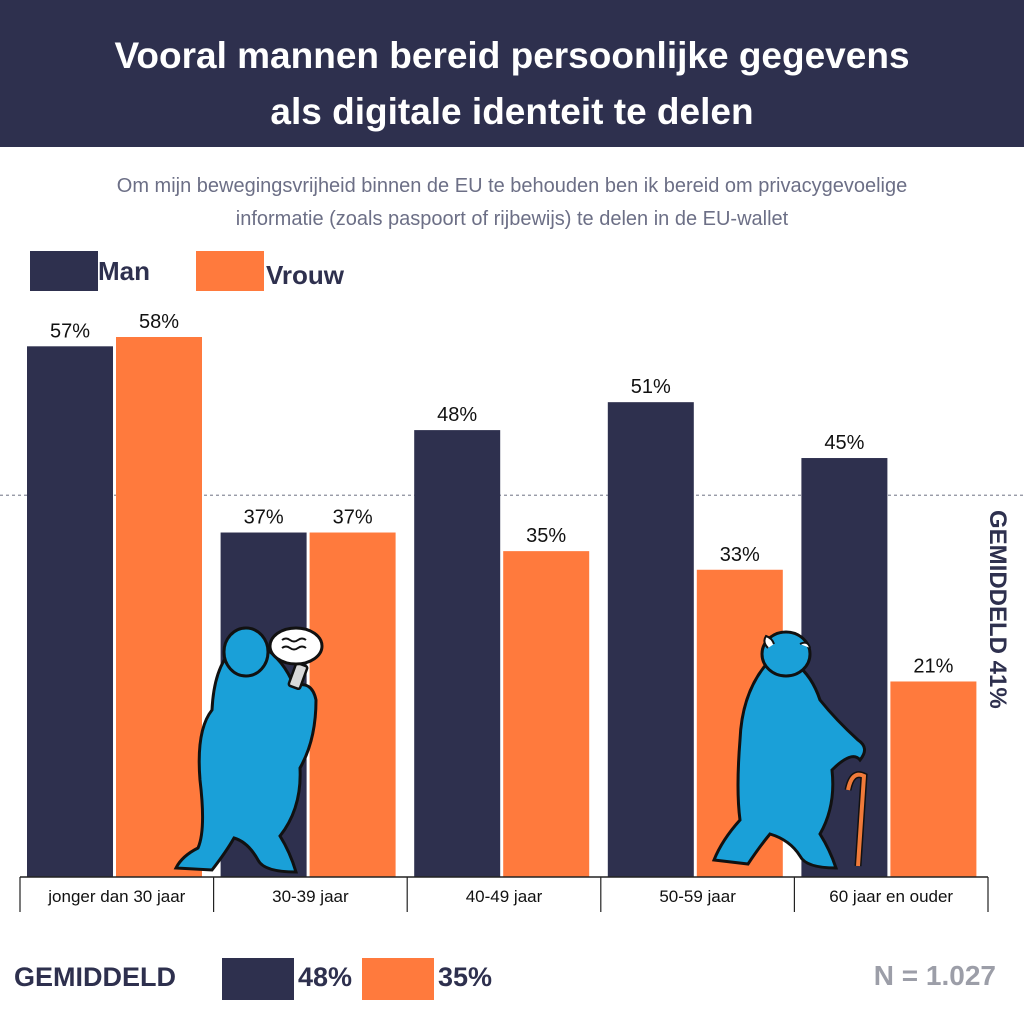  What do you see at coordinates (546, 536) in the screenshot?
I see `value-label-vrouw-2: 35%` at bounding box center [546, 536].